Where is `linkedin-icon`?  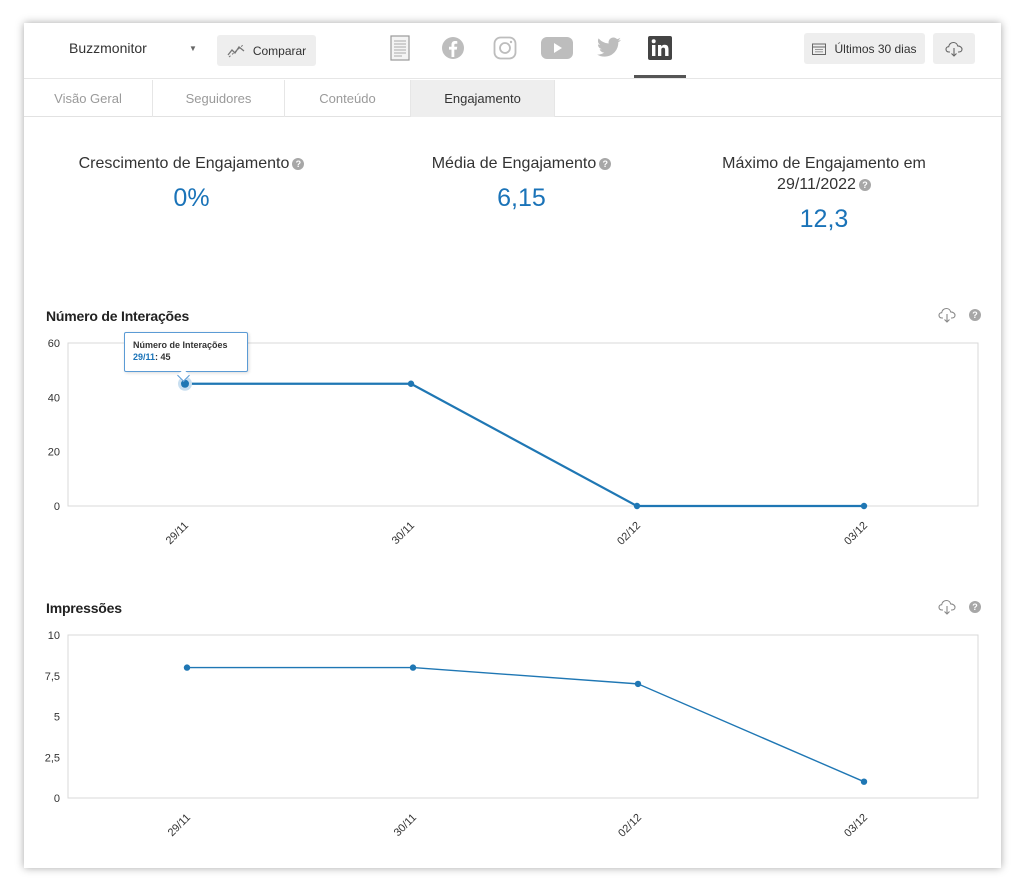
linkedin-icon is located at coordinates (660, 48).